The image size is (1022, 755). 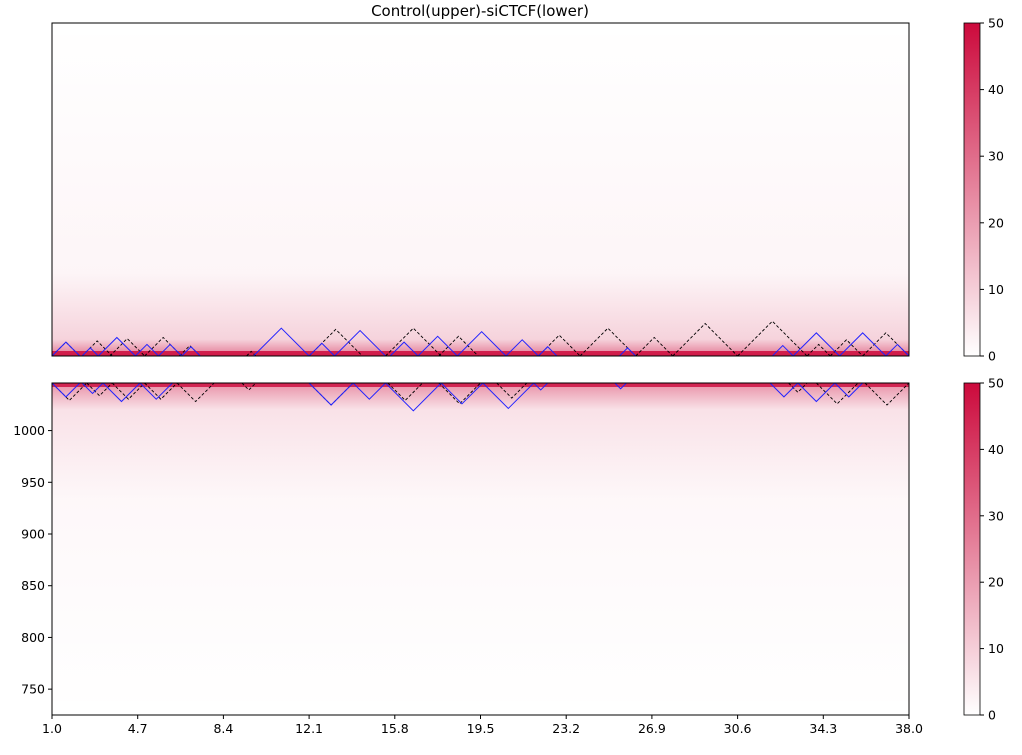 What do you see at coordinates (566, 728) in the screenshot?
I see `x-tick-label: 23.2` at bounding box center [566, 728].